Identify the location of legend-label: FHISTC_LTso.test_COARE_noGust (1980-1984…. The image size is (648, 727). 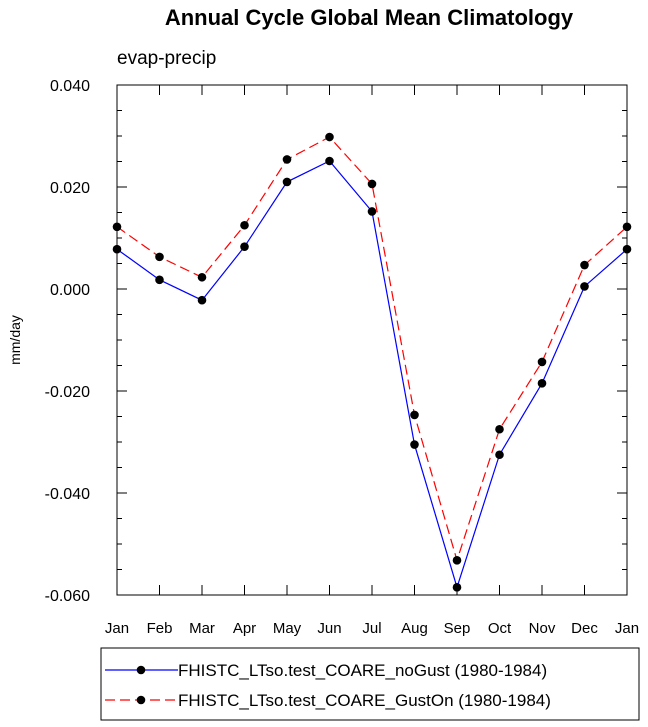
(362, 670).